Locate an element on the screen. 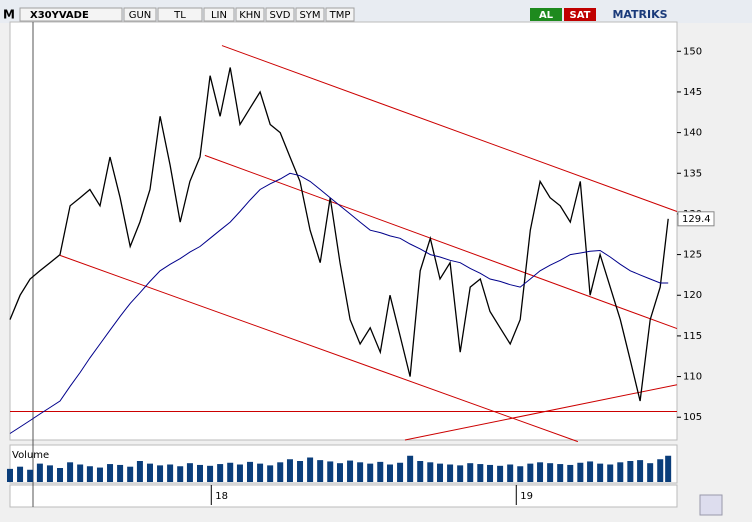 The height and width of the screenshot is (522, 752). y-tick-label: 115 is located at coordinates (692, 336).